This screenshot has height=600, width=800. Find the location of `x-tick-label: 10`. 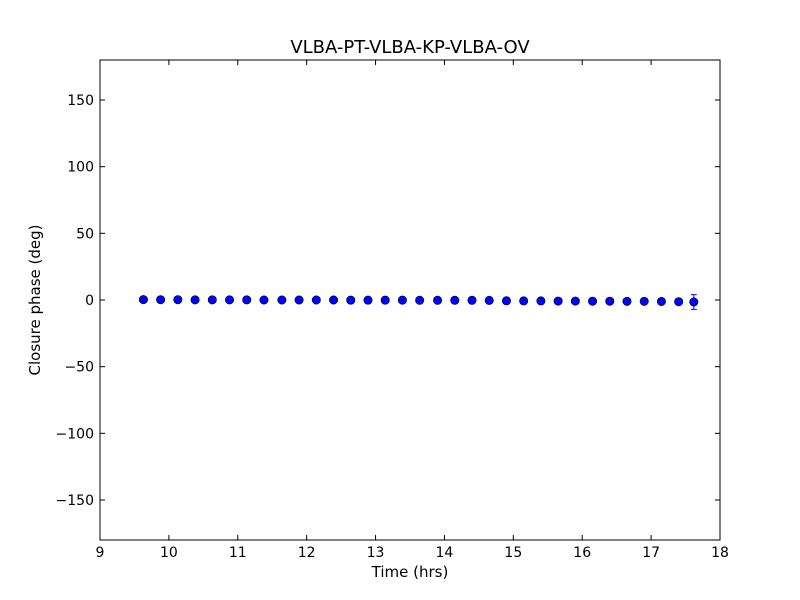

x-tick-label: 10 is located at coordinates (169, 553).